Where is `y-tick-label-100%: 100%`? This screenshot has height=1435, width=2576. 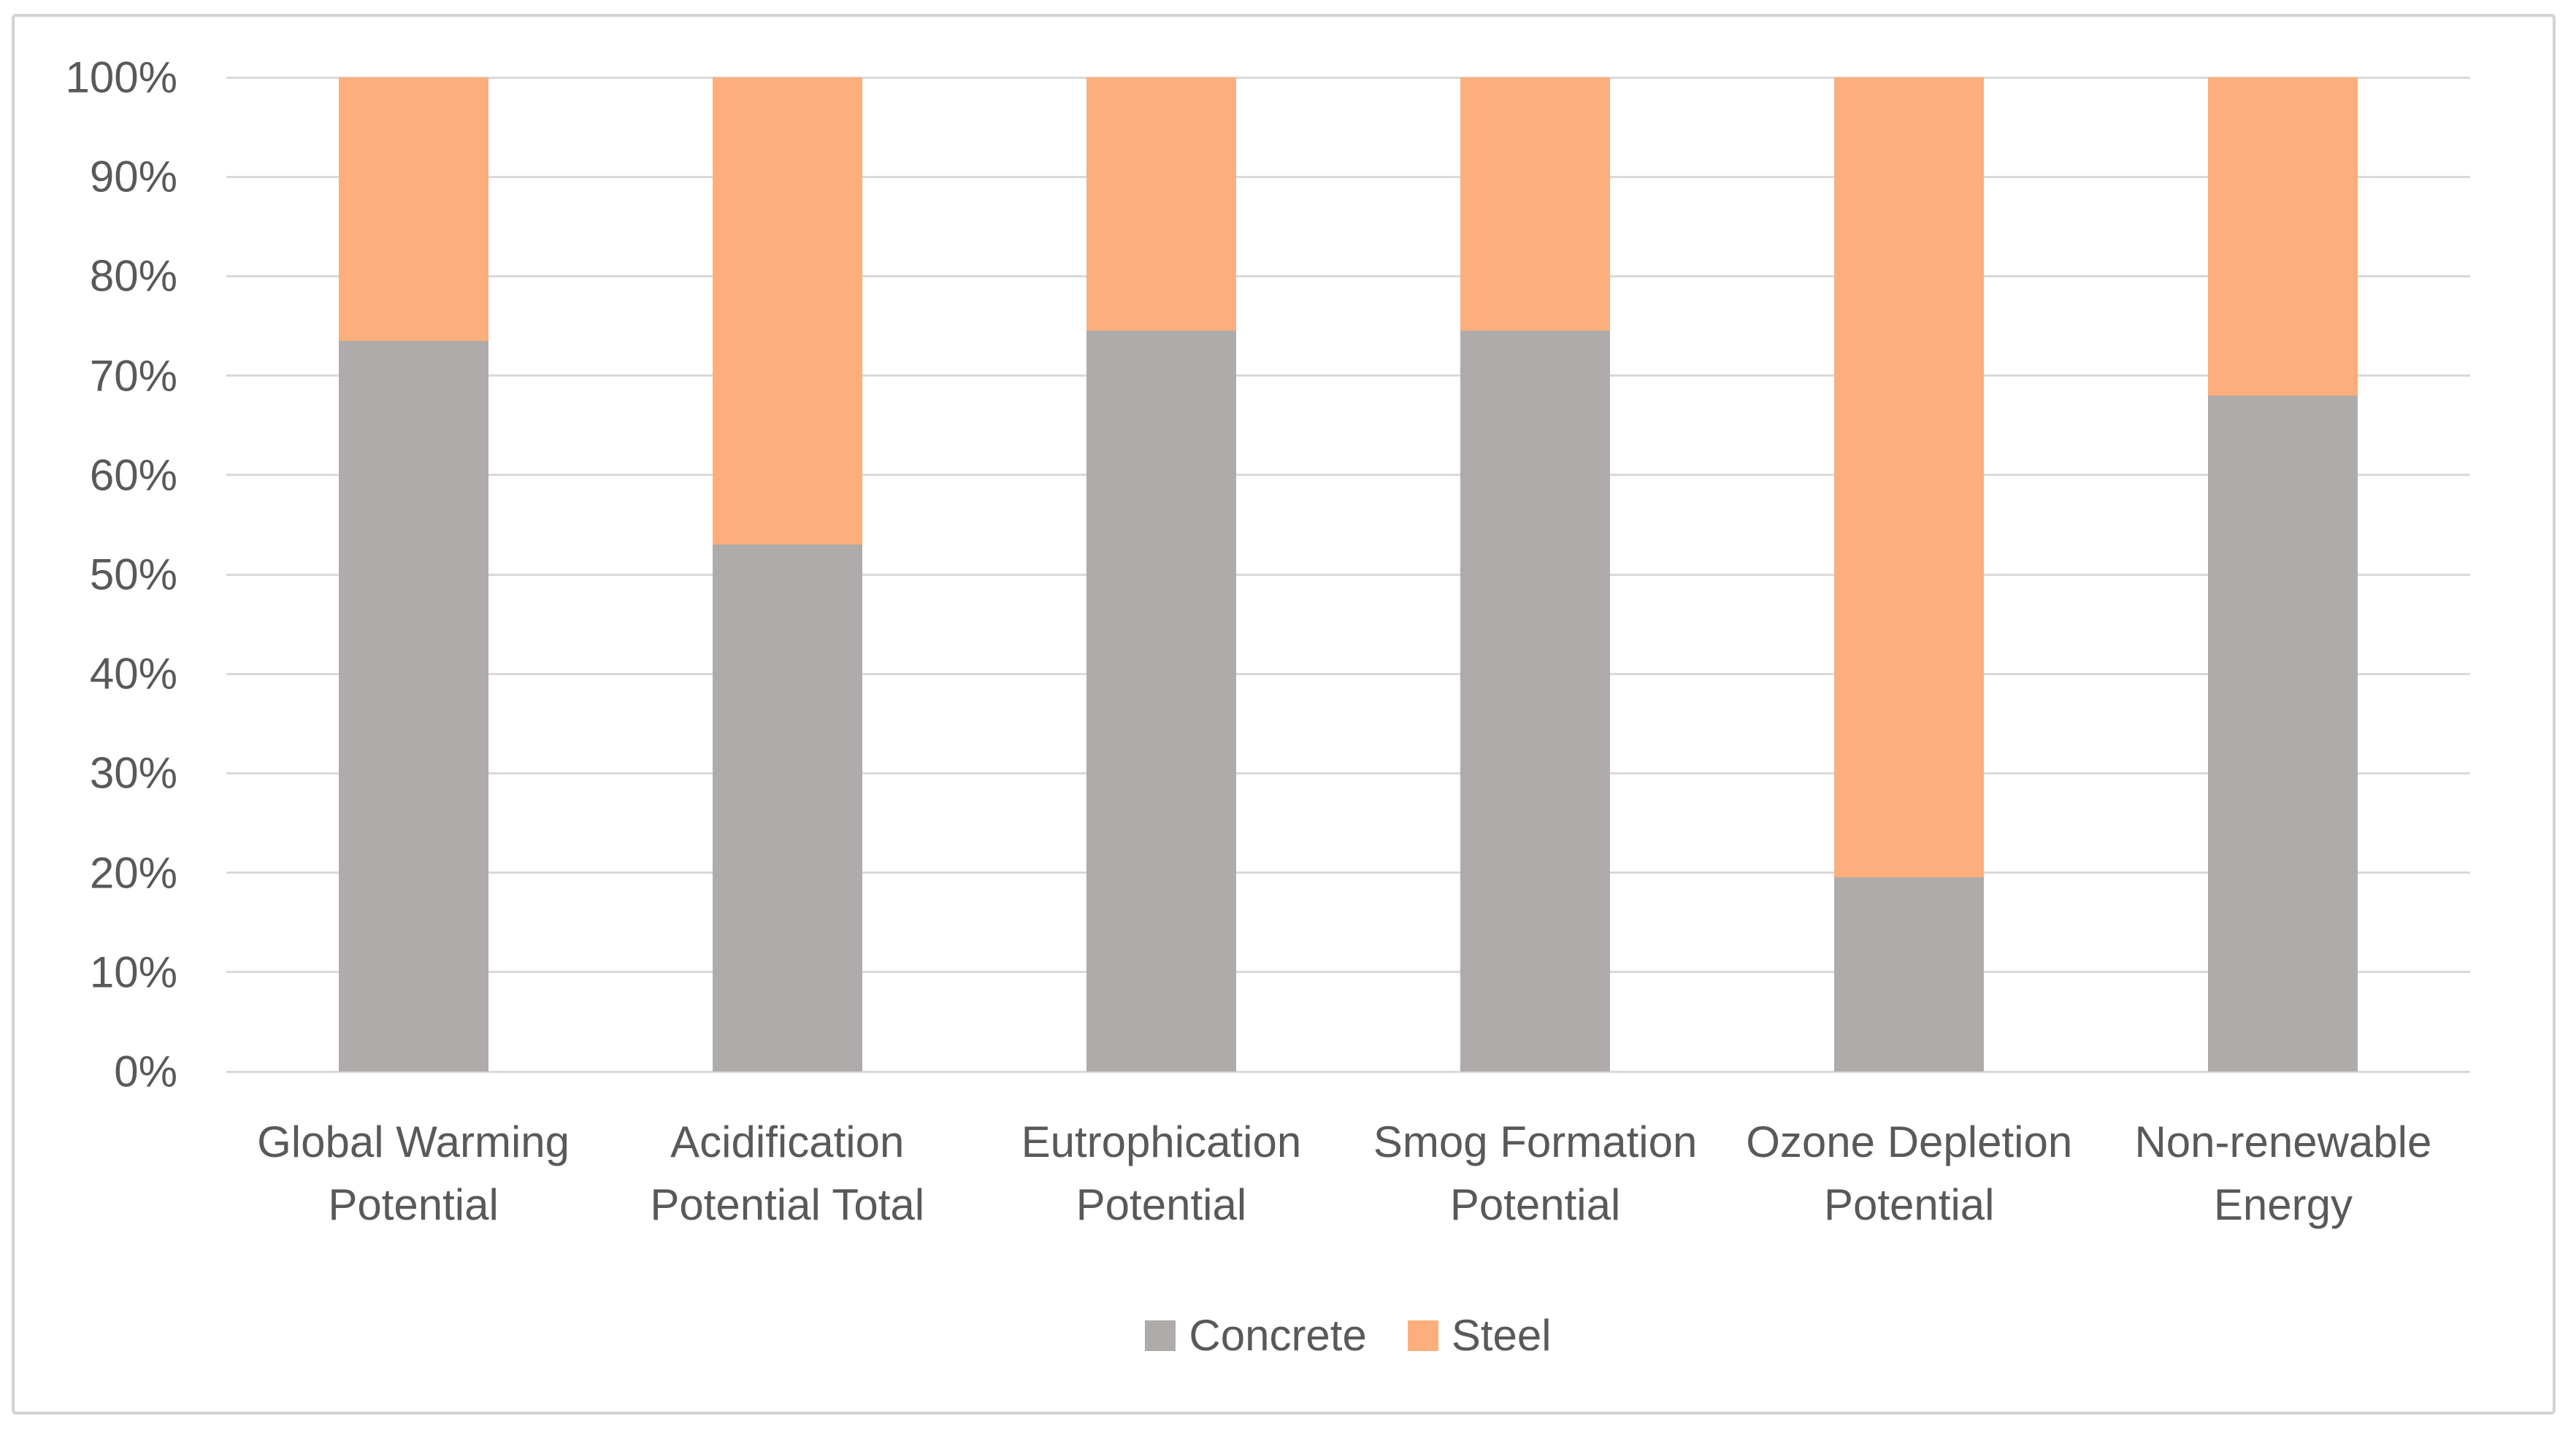
y-tick-label-100%: 100% is located at coordinates (121, 77).